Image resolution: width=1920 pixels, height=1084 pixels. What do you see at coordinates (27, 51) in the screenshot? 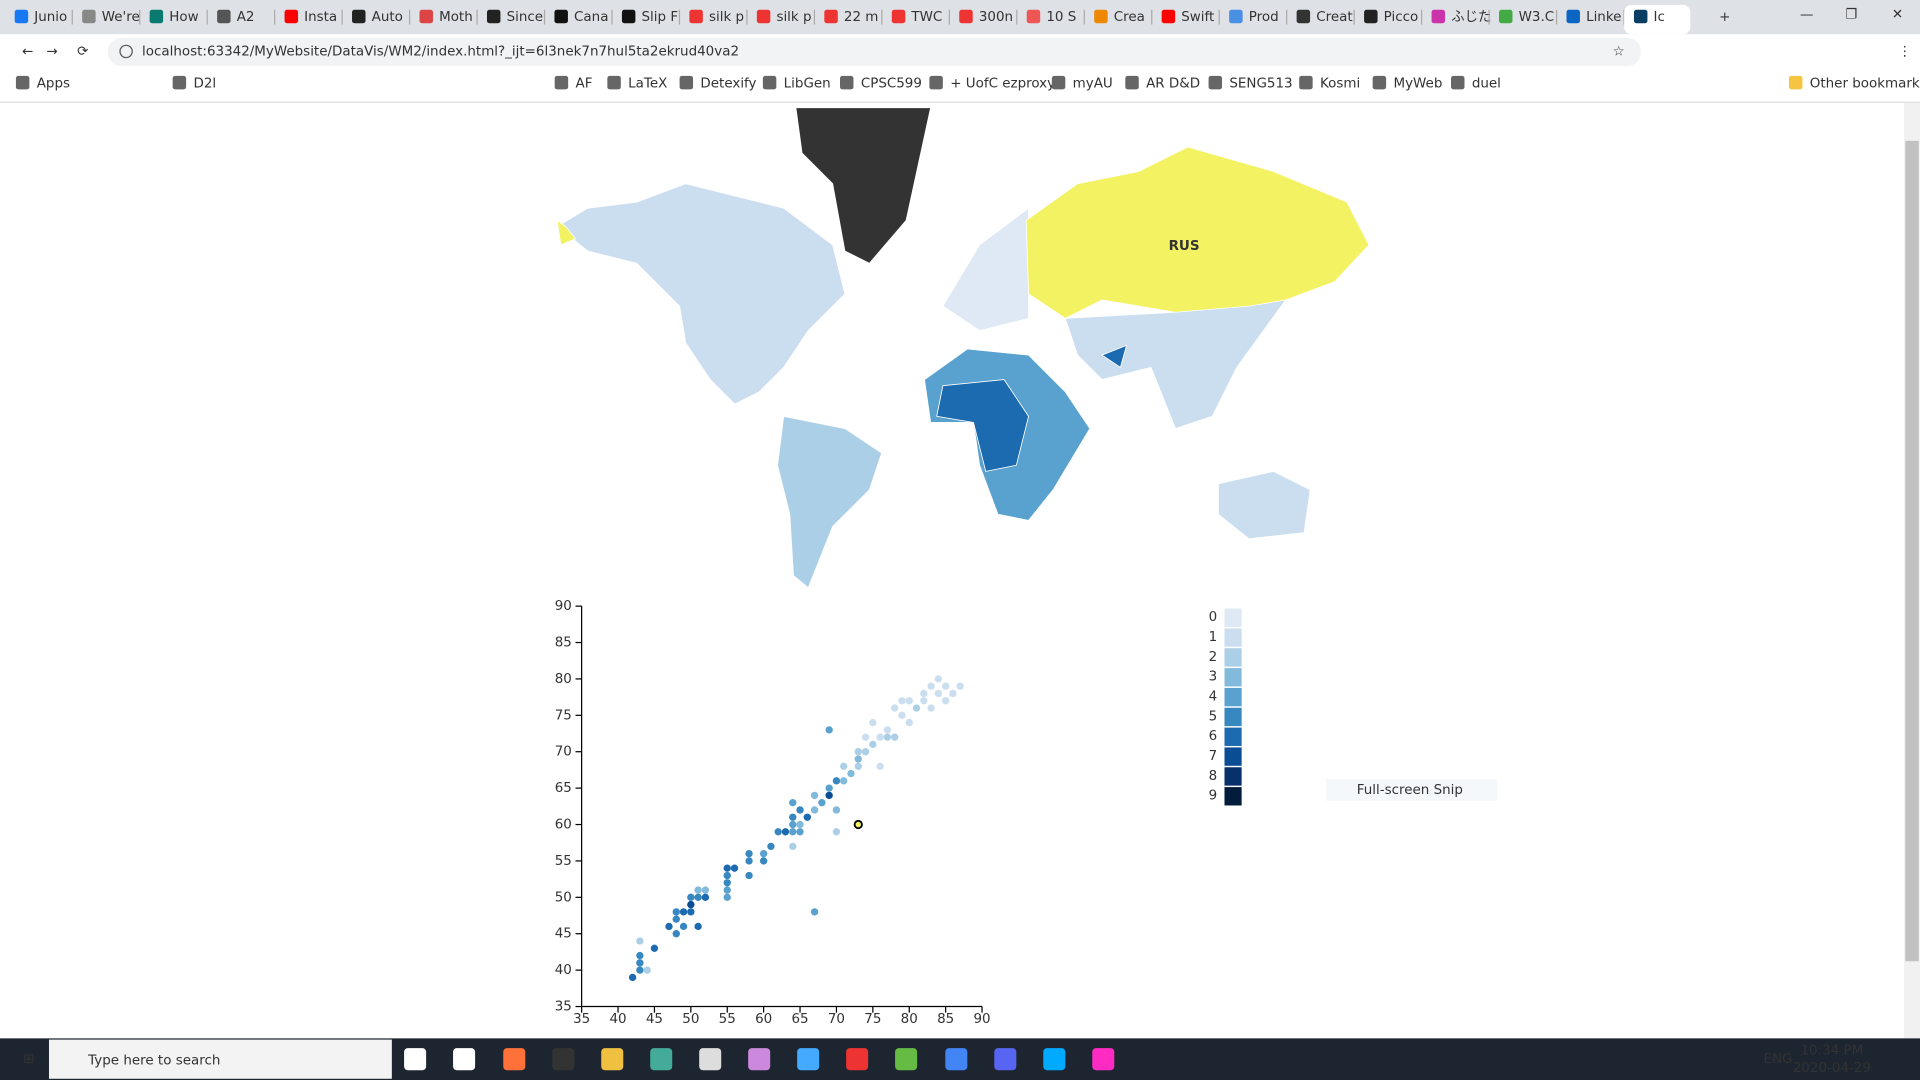
I see `back: ←` at bounding box center [27, 51].